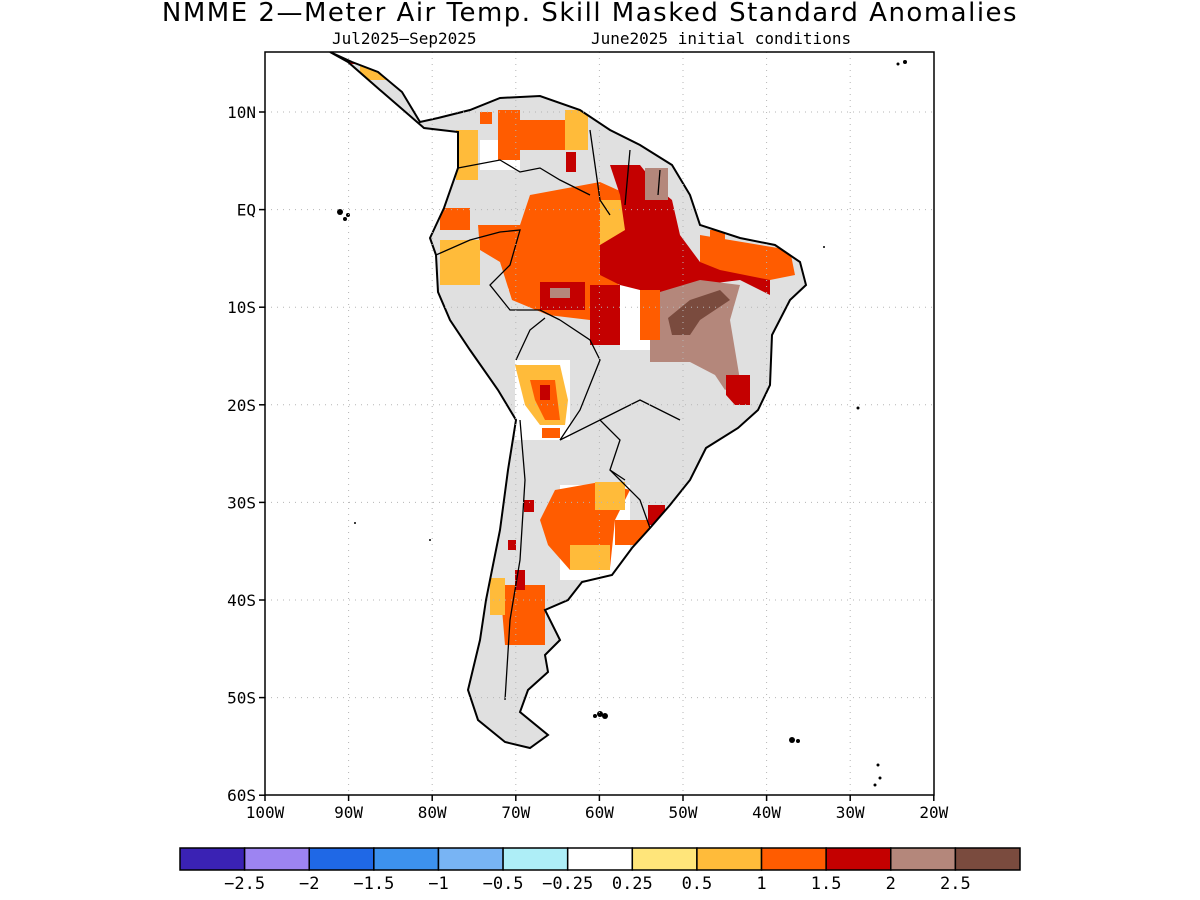  Describe the element at coordinates (241, 795) in the screenshot. I see `lat-tick-label: 60S` at that location.